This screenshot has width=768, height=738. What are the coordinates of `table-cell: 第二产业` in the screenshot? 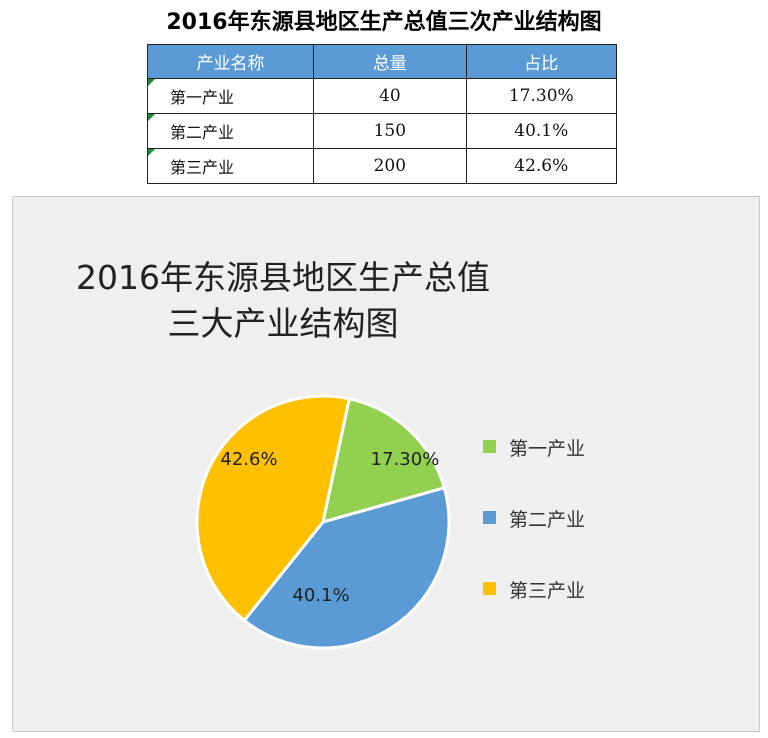 It's located at (230, 131).